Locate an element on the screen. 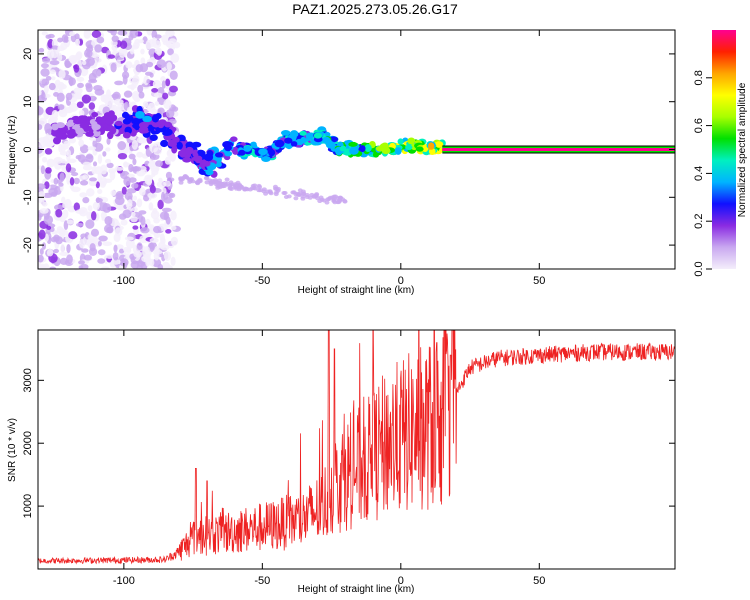 This screenshot has height=600, width=750. spectrogram-ytick-label: -20 is located at coordinates (28, 245).